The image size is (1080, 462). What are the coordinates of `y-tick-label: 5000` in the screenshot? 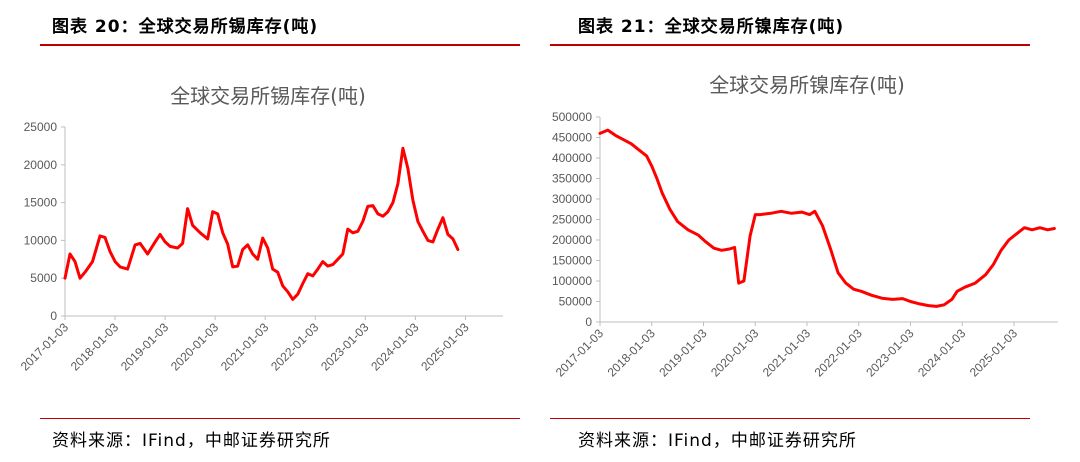 It's located at (43, 278).